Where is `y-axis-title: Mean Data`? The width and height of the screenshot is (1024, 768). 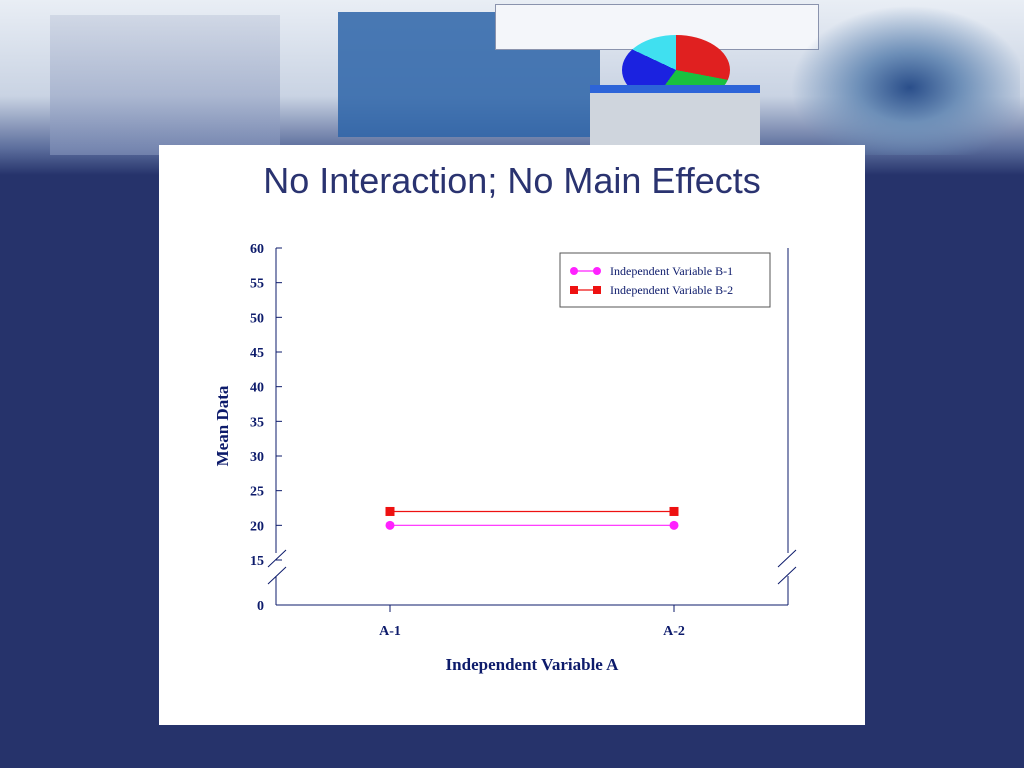 y-axis-title: Mean Data is located at coordinates (222, 425).